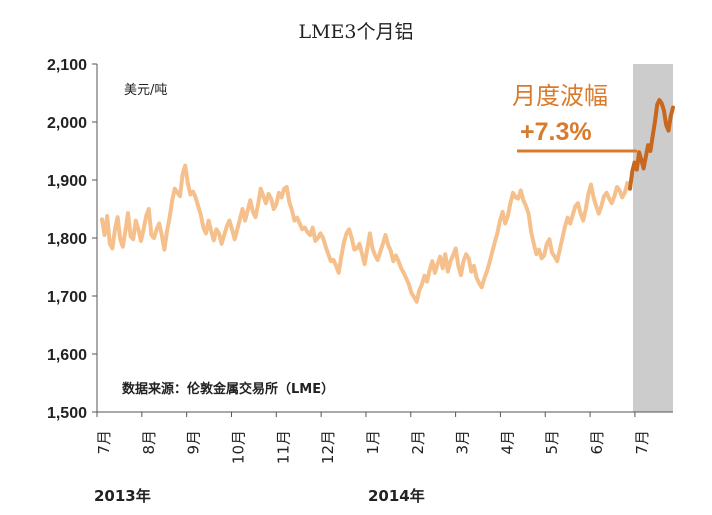 Image resolution: width=712 pixels, height=515 pixels. Describe the element at coordinates (238, 447) in the screenshot. I see `x-tick-label: 10月` at that location.